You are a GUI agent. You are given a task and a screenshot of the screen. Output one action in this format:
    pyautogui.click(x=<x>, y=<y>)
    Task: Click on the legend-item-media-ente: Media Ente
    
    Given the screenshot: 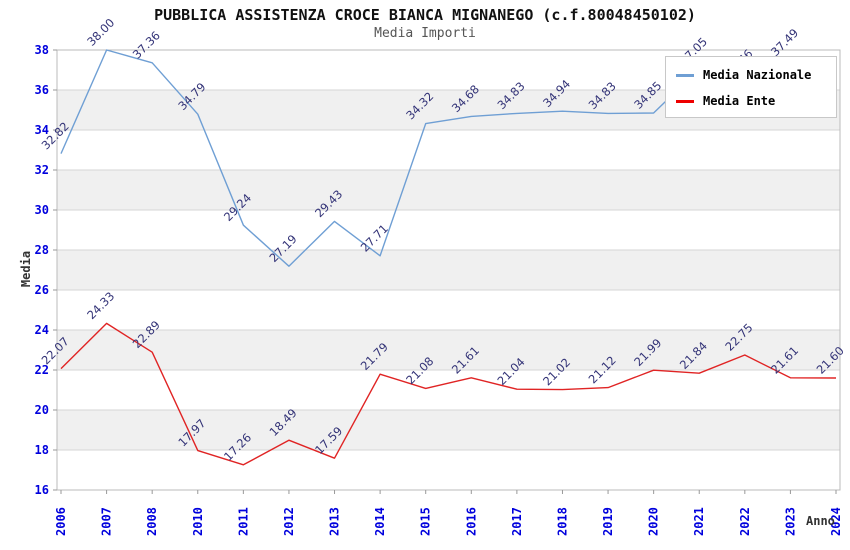 What is the action you would take?
    pyautogui.click(x=751, y=101)
    